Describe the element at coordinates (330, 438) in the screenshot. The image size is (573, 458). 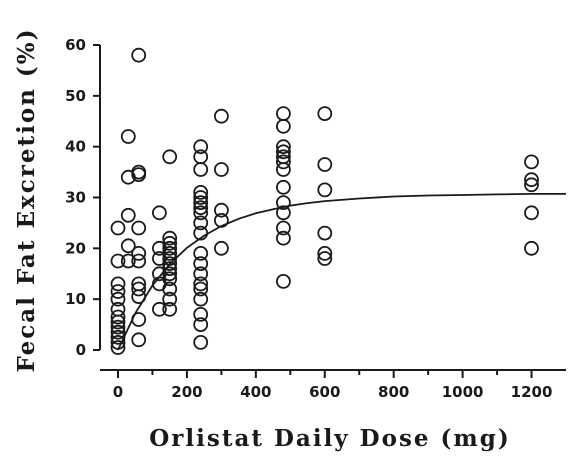
I see `x-axis-title: Orlistat Daily Dose (mg)` at that location.